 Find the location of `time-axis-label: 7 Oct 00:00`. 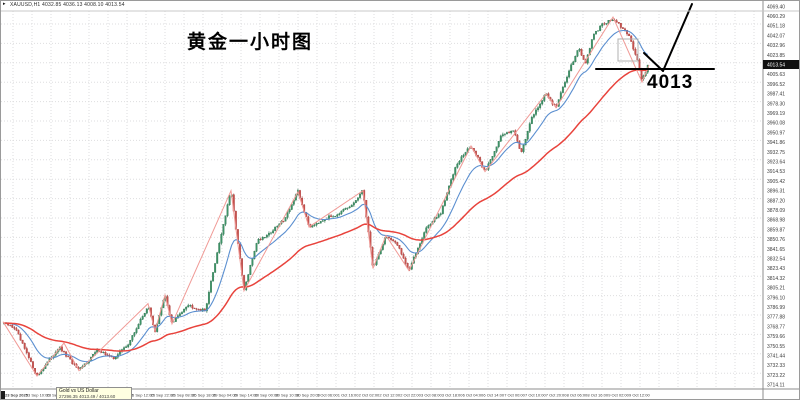

time-axis-label: 7 Oct 00:00 is located at coordinates (514, 395).